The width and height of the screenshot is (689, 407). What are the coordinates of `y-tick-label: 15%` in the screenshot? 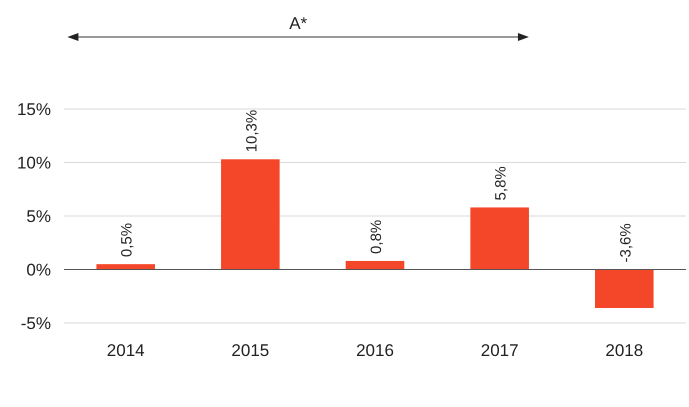 It's located at (33, 109).